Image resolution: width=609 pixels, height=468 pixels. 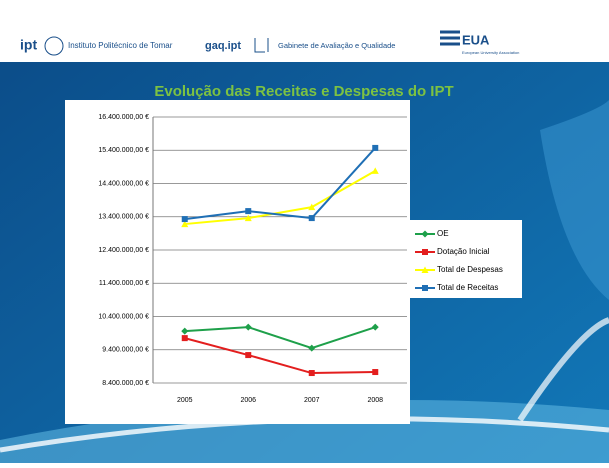 What do you see at coordinates (303, 91) in the screenshot?
I see `chart-title: Evolução das Receitas e Despesas do IPT` at bounding box center [303, 91].